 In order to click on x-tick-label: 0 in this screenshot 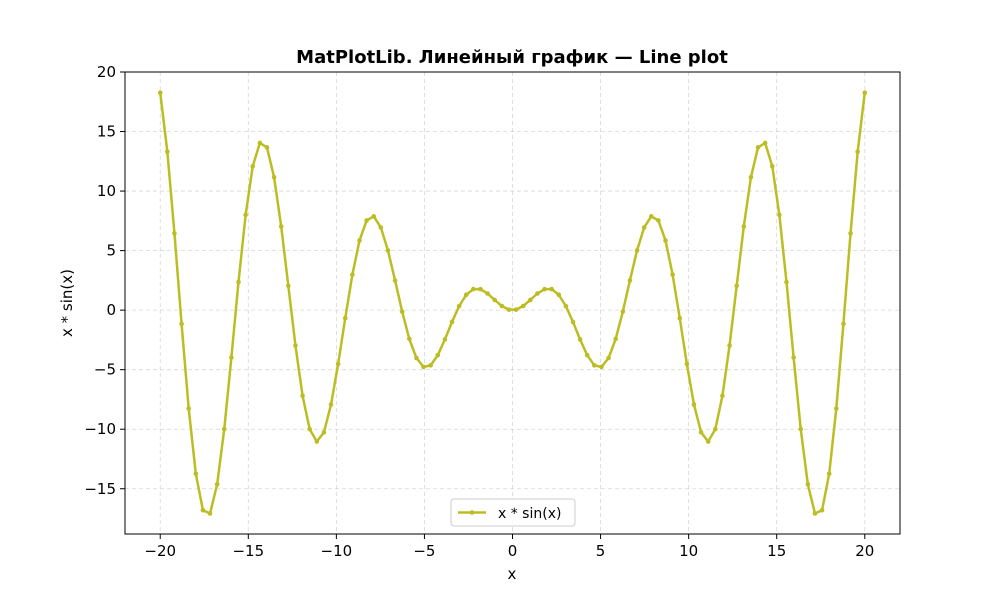, I will do `click(513, 551)`.